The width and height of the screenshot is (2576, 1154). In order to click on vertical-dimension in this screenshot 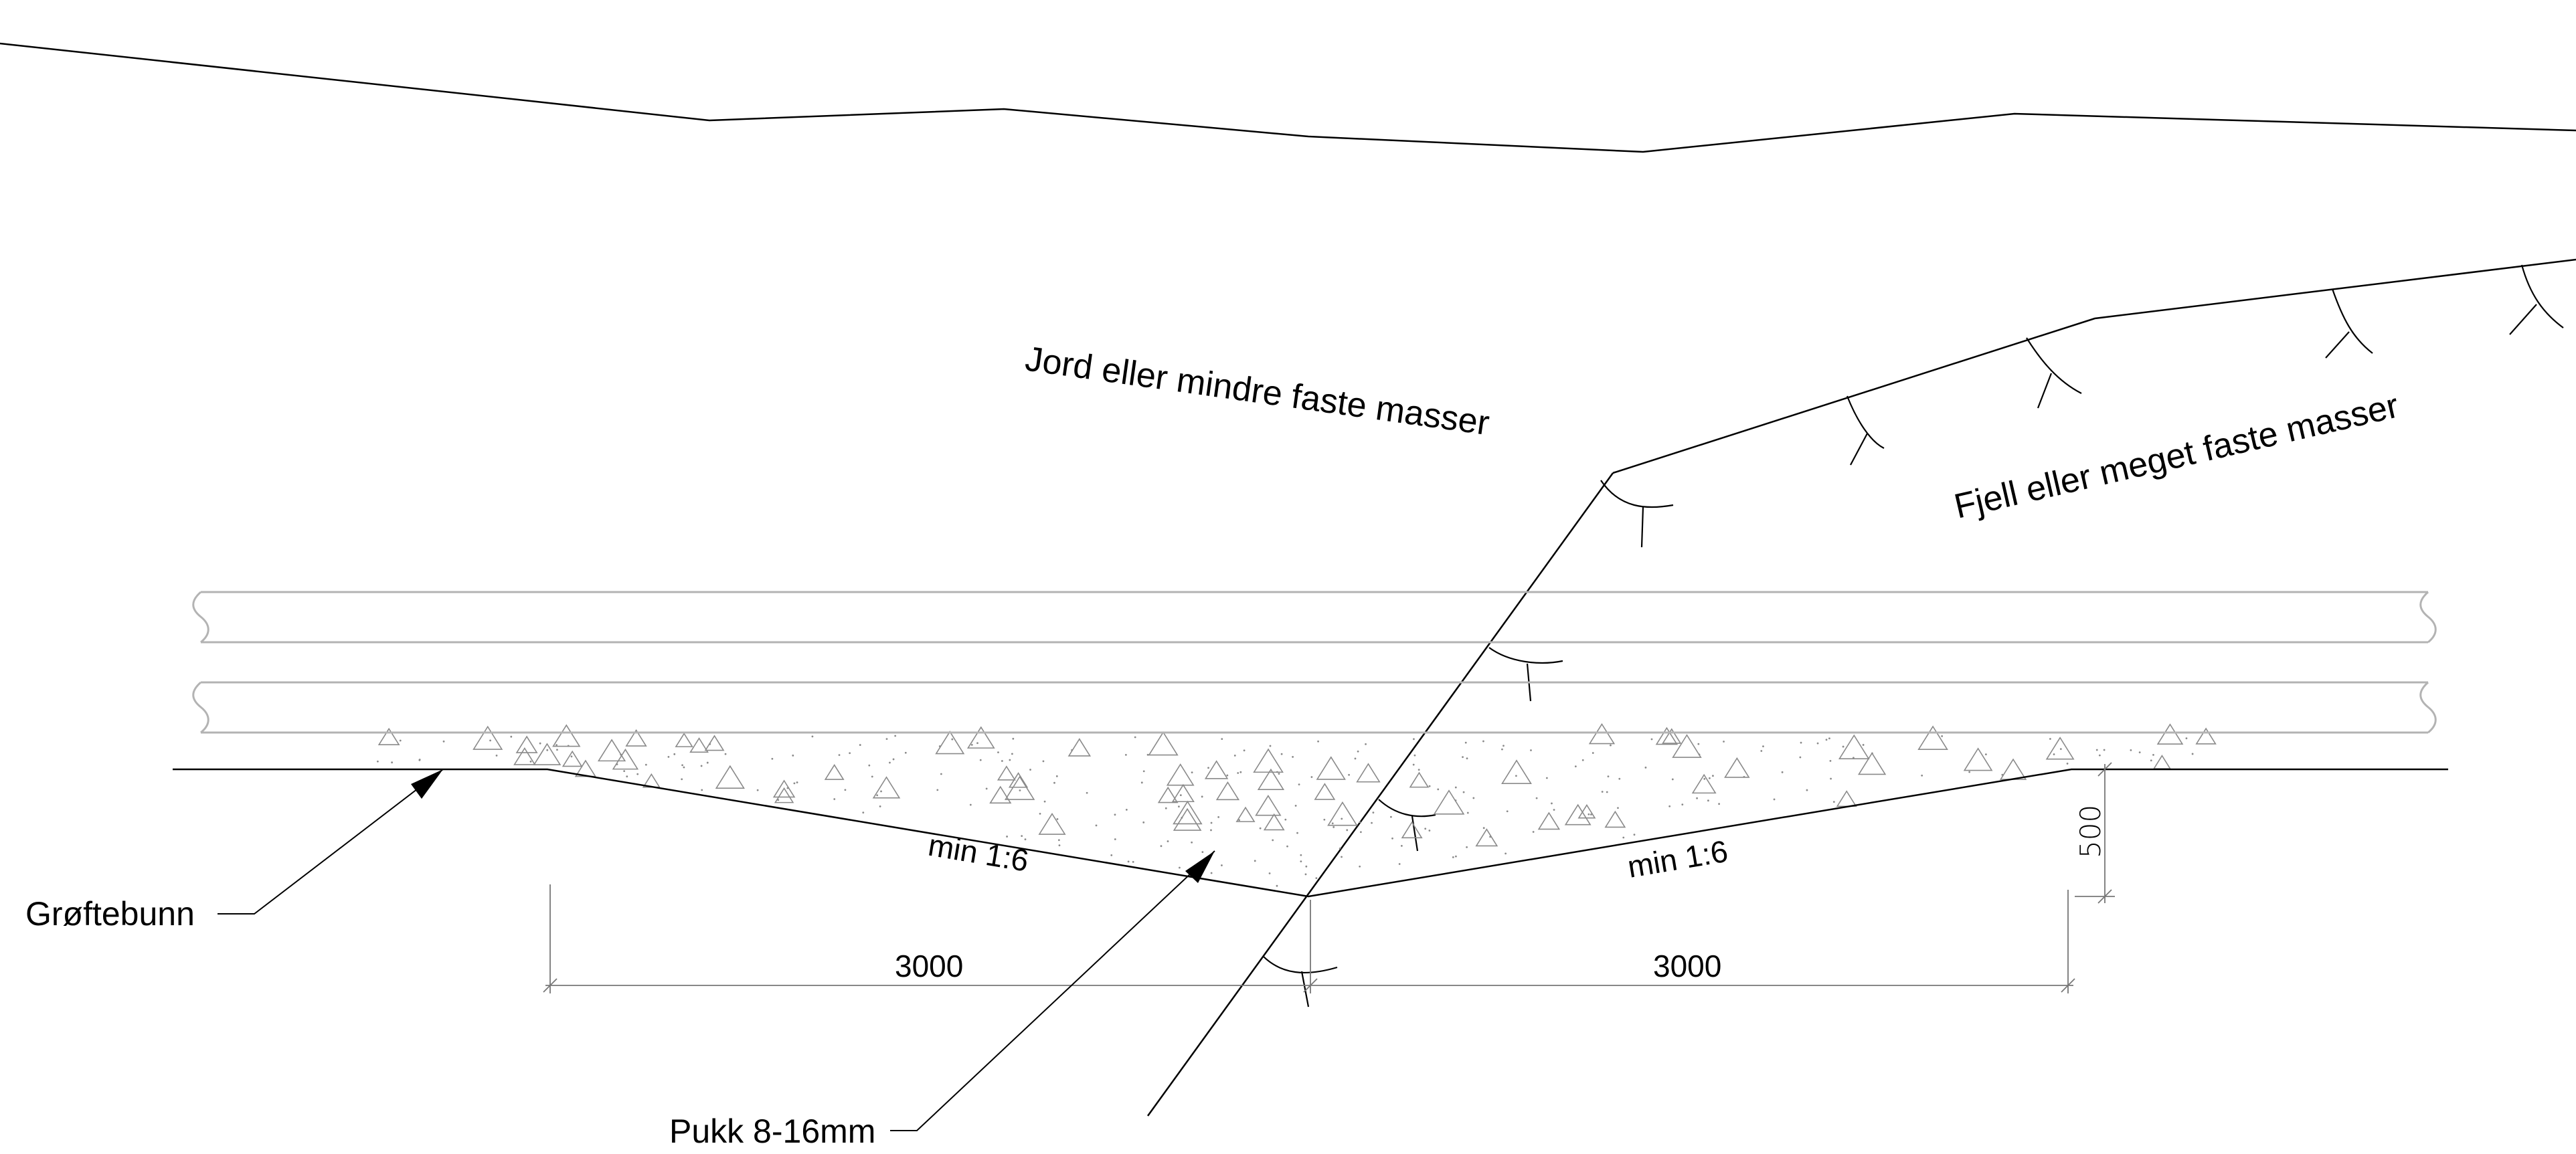, I will do `click(2095, 833)`.